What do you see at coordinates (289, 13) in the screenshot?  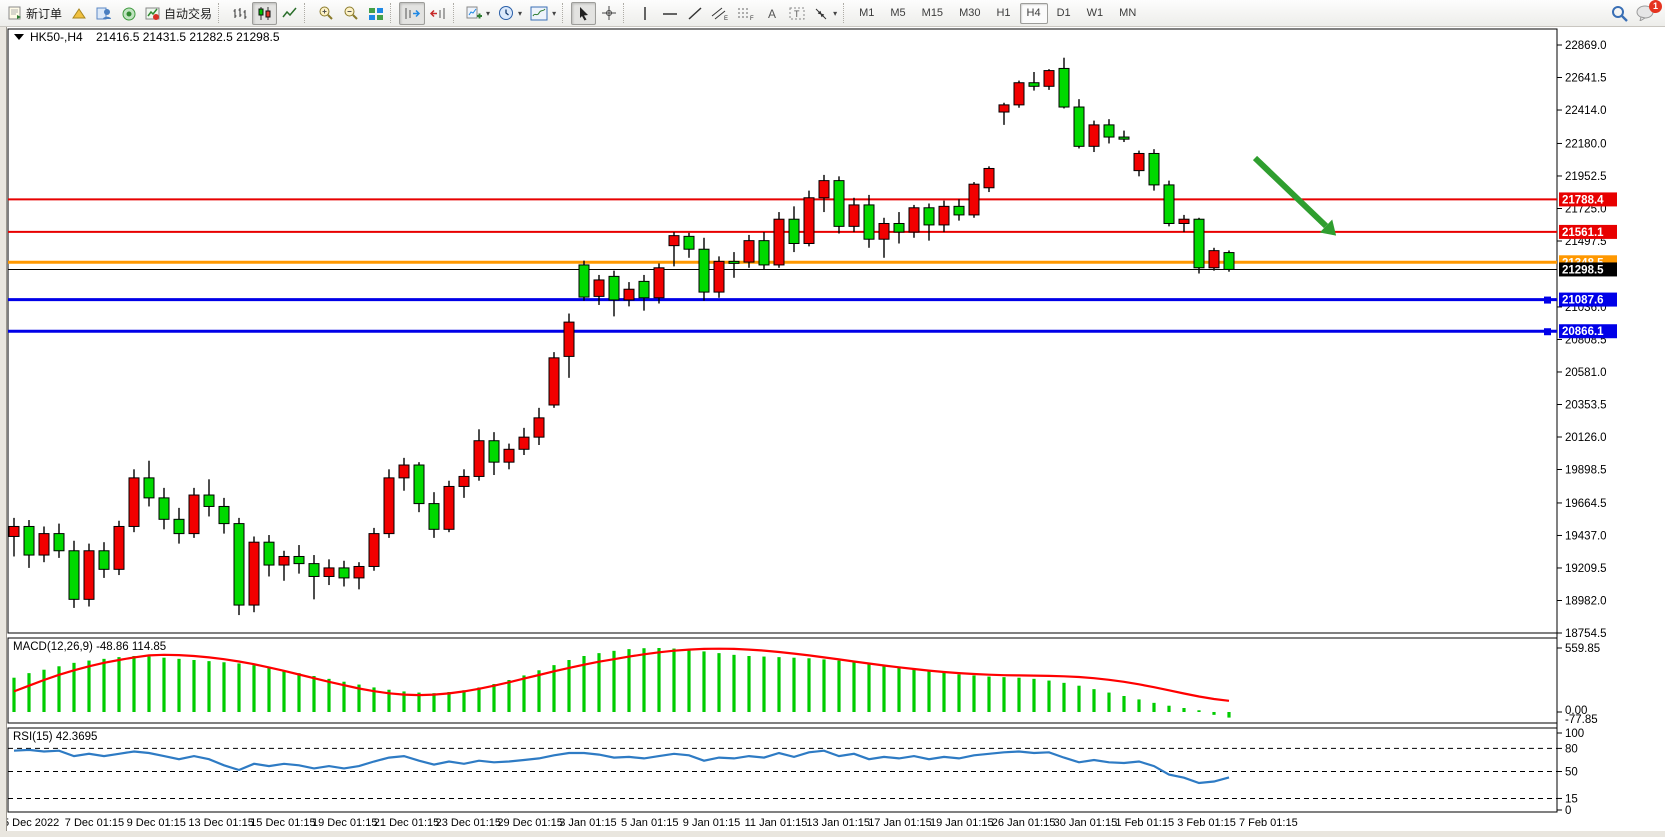 I see `line-chart-button` at bounding box center [289, 13].